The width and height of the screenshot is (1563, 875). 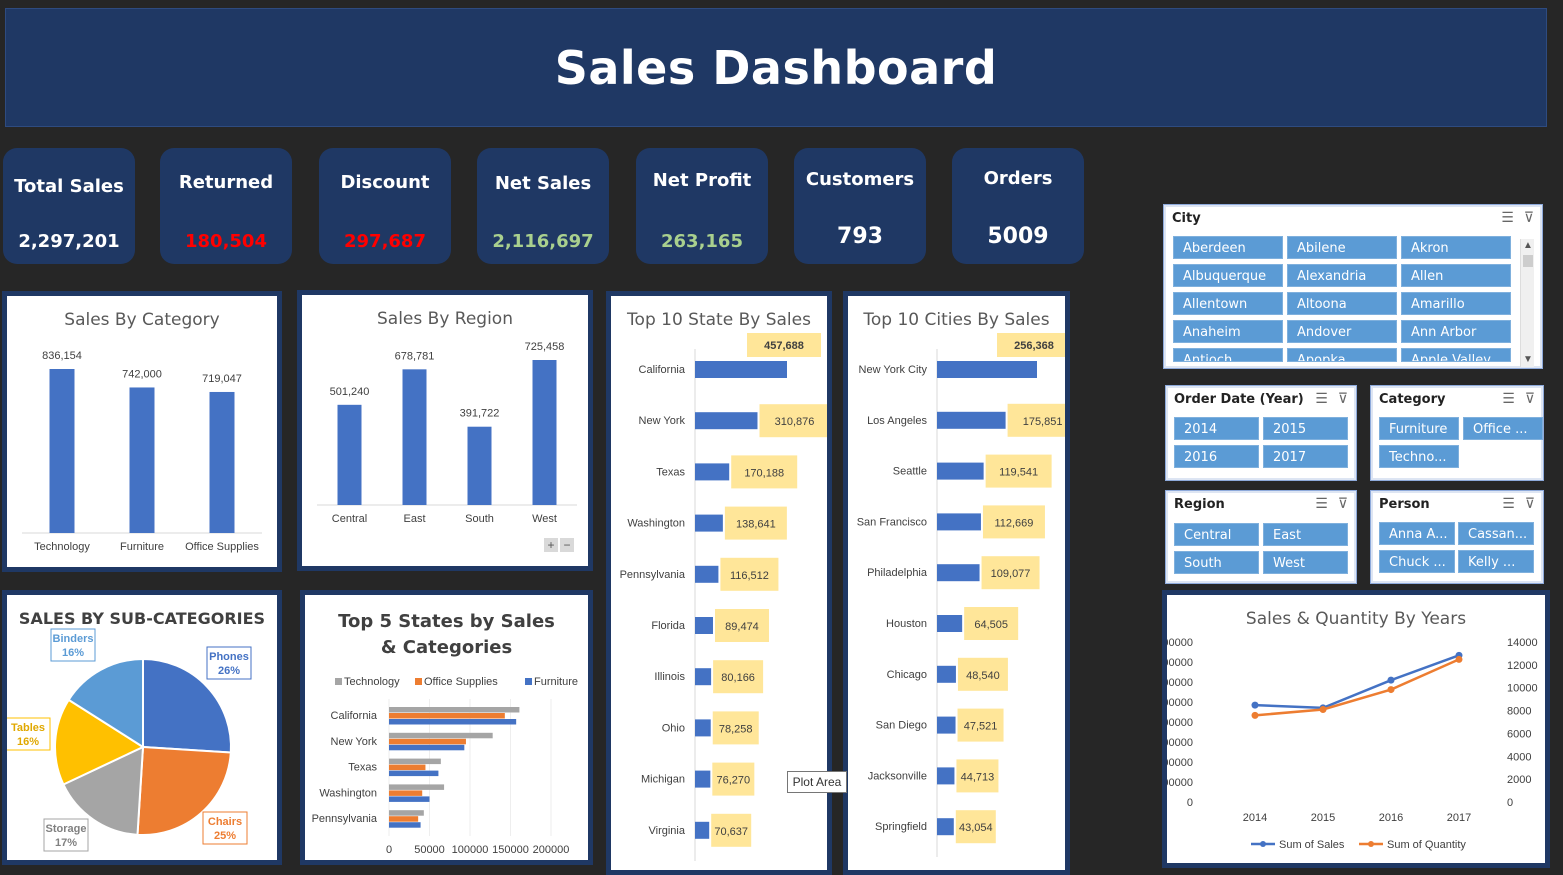 I want to click on kpi-returned: Returned 180,504, so click(x=226, y=206).